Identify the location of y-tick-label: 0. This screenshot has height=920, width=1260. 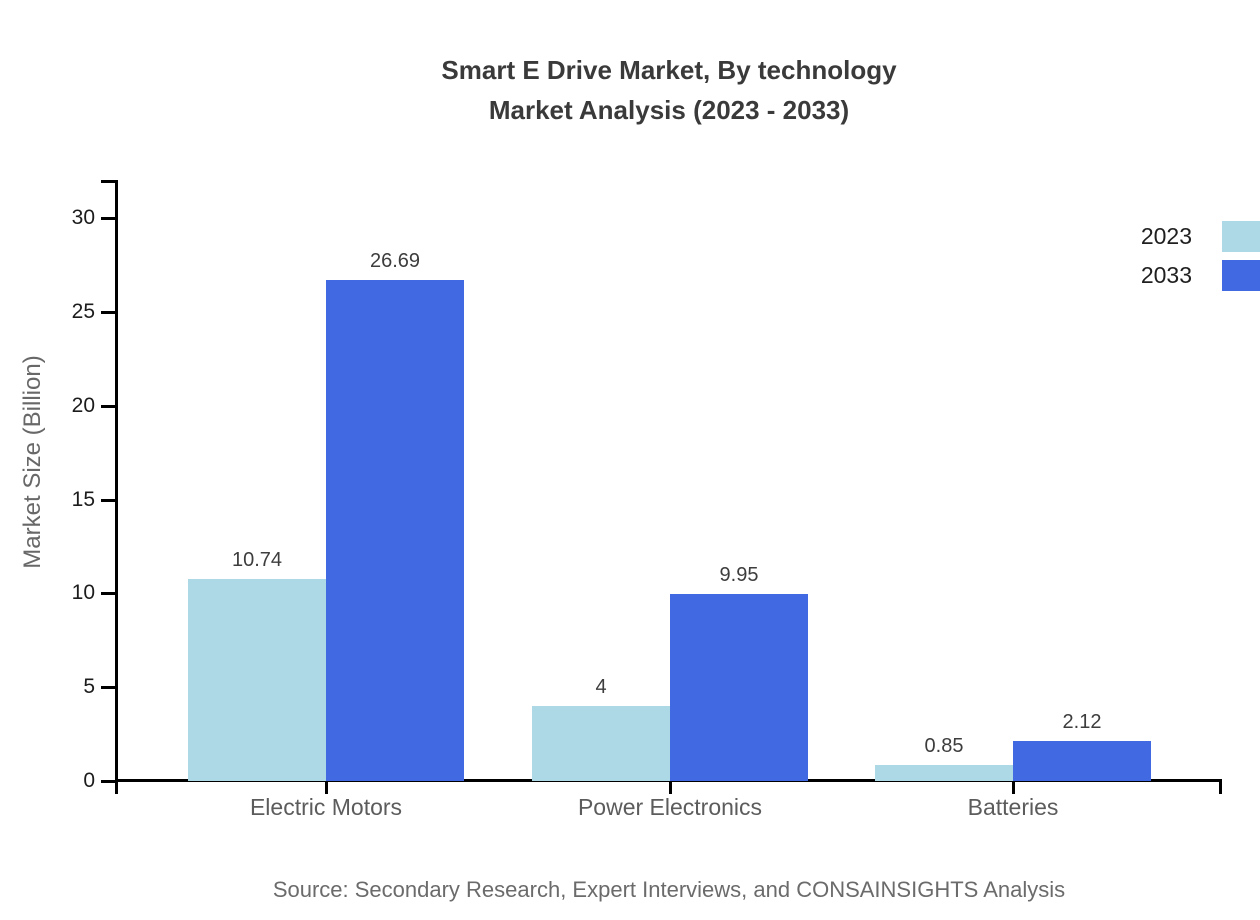
(89, 780).